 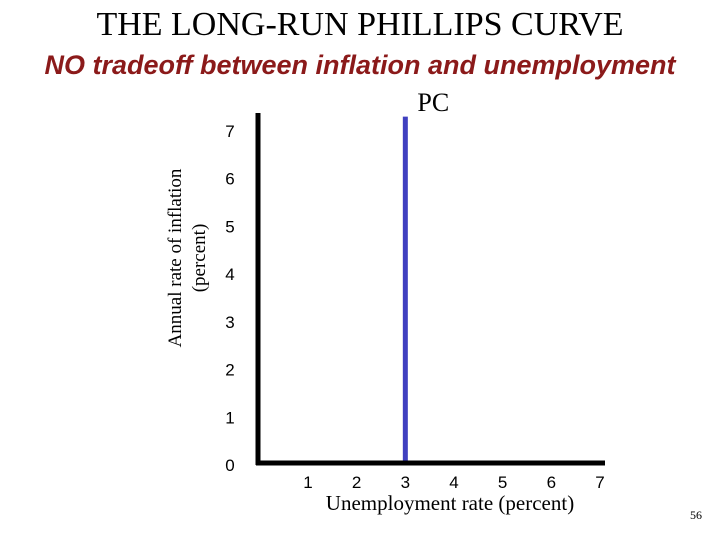 I want to click on pc-curve-label: PC, so click(x=433, y=102).